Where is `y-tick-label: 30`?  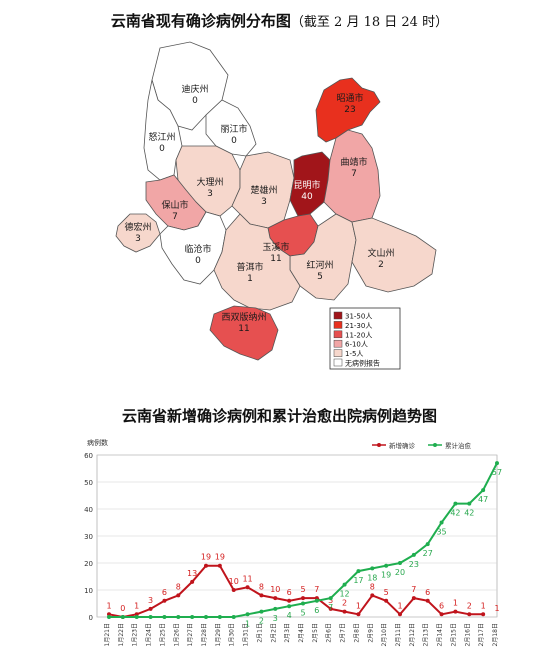 y-tick-label: 30 is located at coordinates (88, 537).